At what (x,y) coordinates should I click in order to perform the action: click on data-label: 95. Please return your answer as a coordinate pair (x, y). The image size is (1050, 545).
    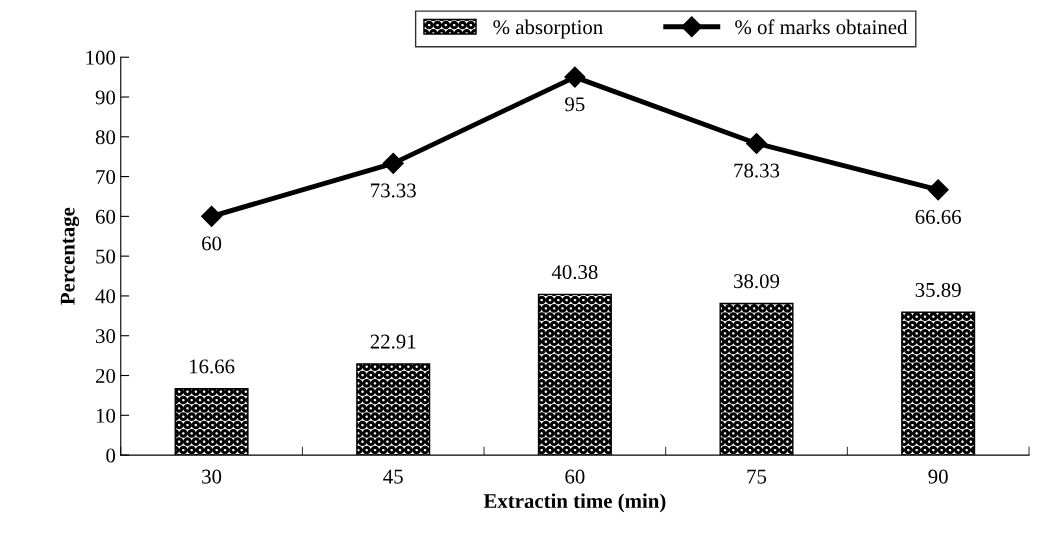
    Looking at the image, I should click on (575, 104).